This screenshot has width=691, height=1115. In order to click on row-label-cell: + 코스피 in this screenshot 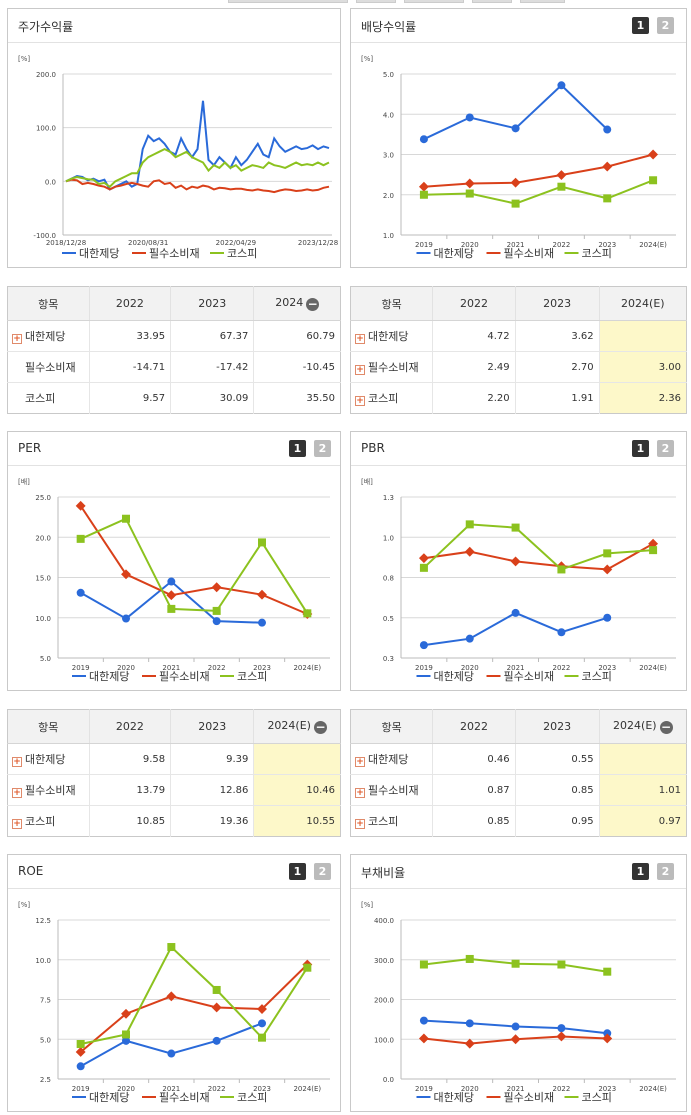, I will do `click(49, 821)`.